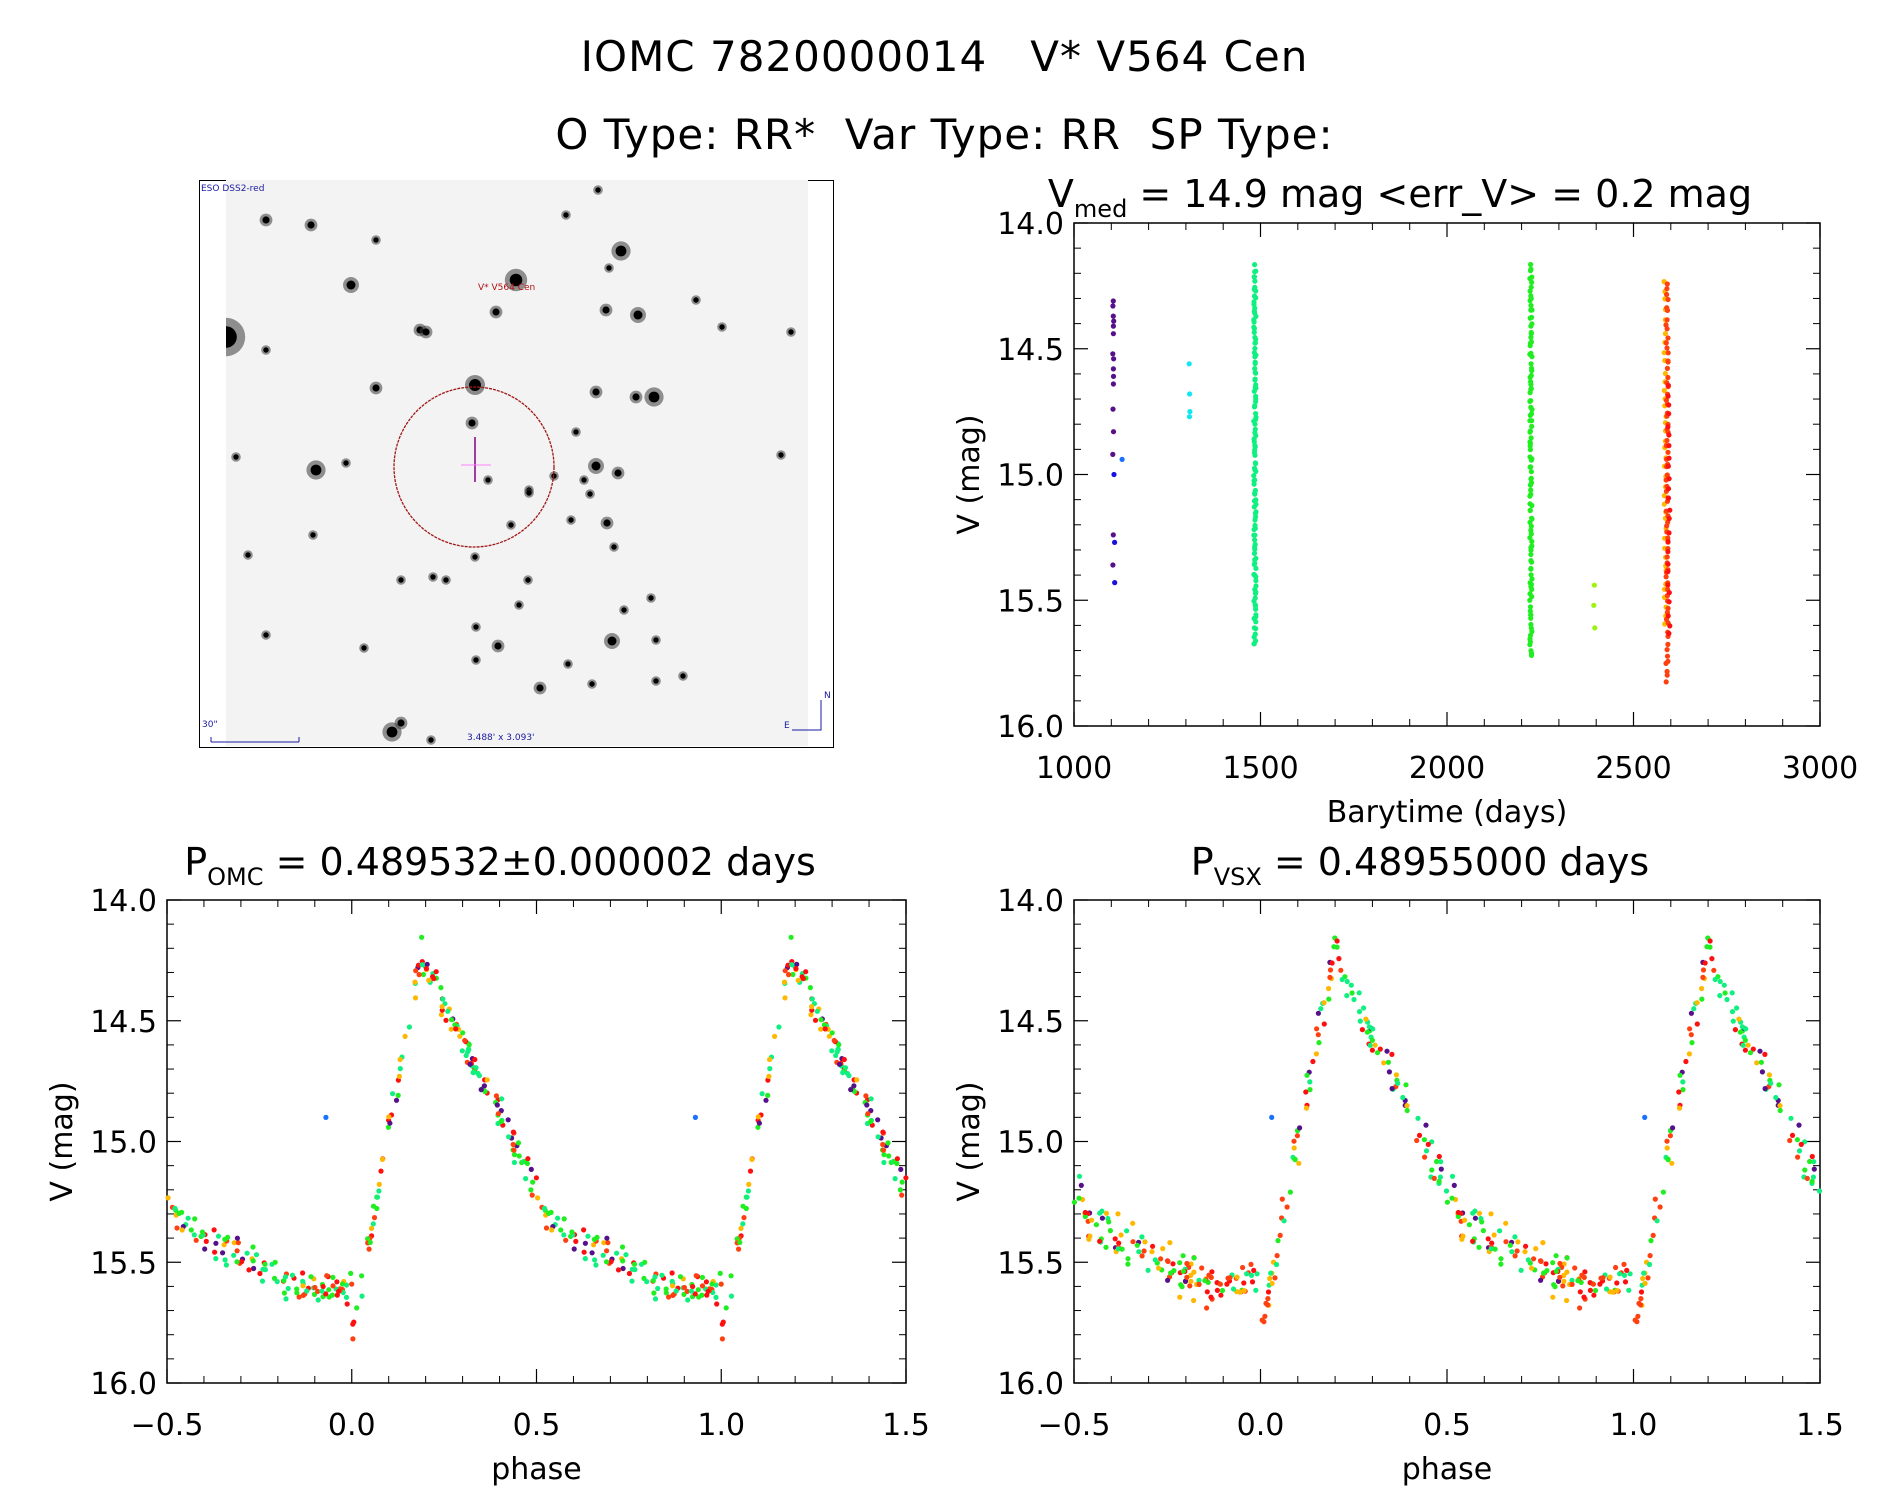 The height and width of the screenshot is (1494, 1889). I want to click on light-curve-xtick-label: 1000, so click(1074, 768).